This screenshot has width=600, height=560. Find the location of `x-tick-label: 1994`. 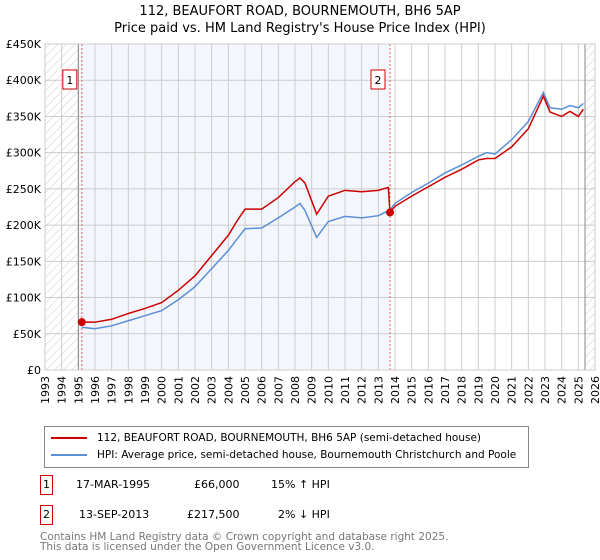

x-tick-label: 1994 is located at coordinates (62, 390).